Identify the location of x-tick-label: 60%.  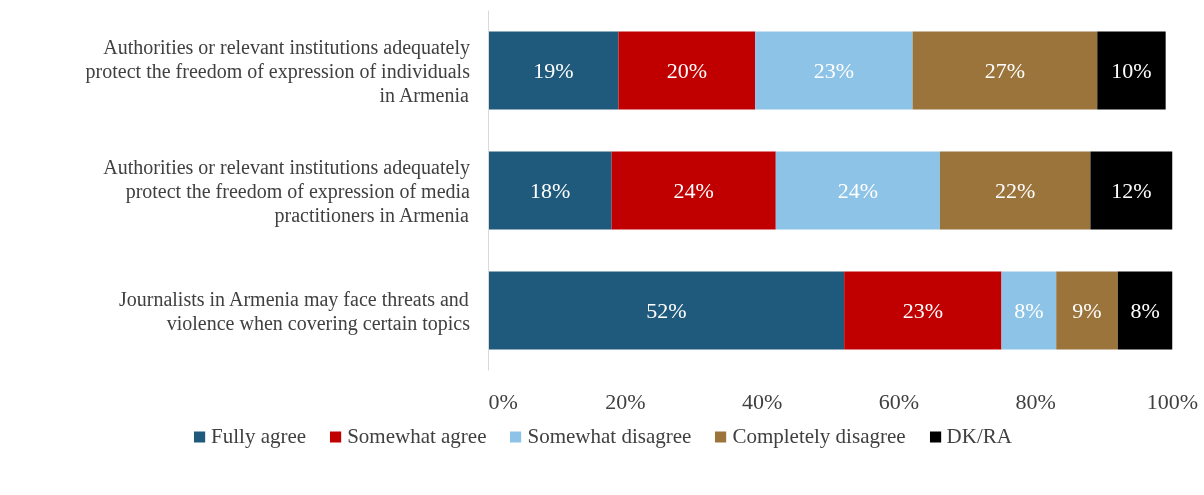
(899, 401).